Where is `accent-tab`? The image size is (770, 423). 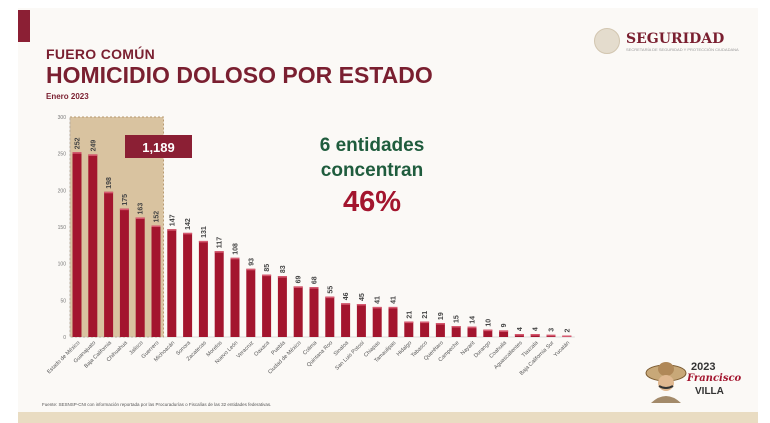 accent-tab is located at coordinates (24, 26).